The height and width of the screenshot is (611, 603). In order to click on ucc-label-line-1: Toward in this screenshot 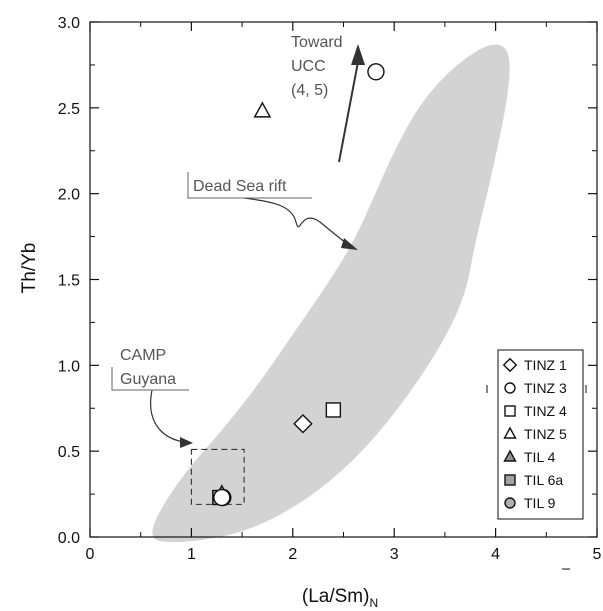, I will do `click(317, 42)`.